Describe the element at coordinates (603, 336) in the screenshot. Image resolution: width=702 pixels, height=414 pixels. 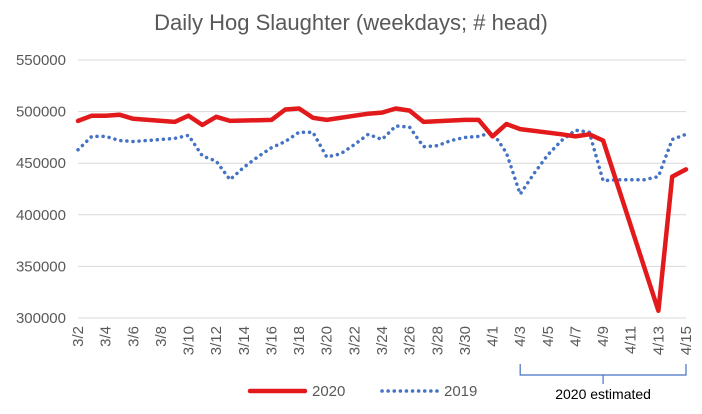
I see `x-tick-label: 4/9` at that location.